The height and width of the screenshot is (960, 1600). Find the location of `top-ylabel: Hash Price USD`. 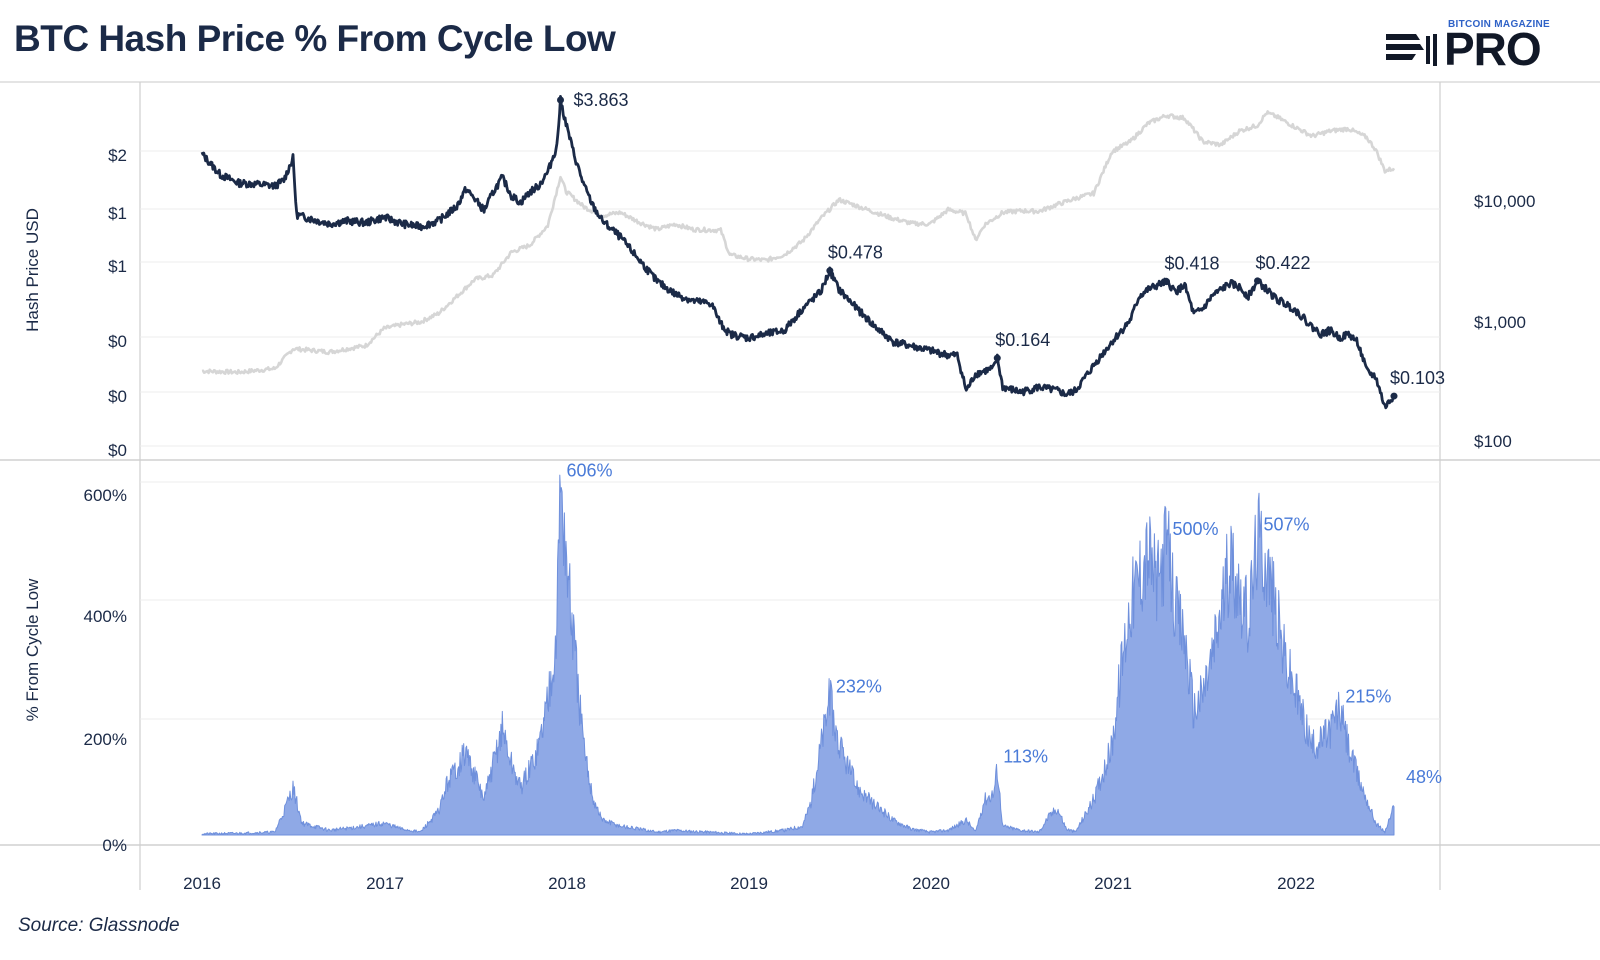

top-ylabel: Hash Price USD is located at coordinates (32, 270).